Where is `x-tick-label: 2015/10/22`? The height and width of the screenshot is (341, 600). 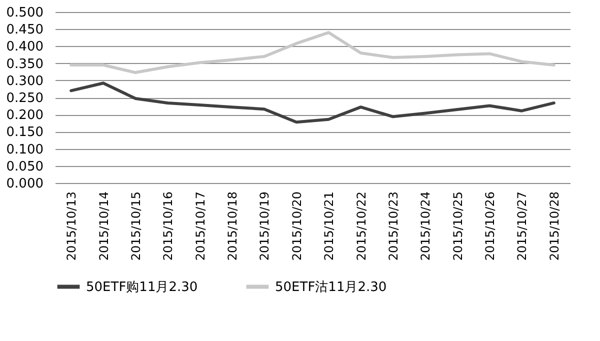
x-tick-label: 2015/10/22 is located at coordinates (361, 226).